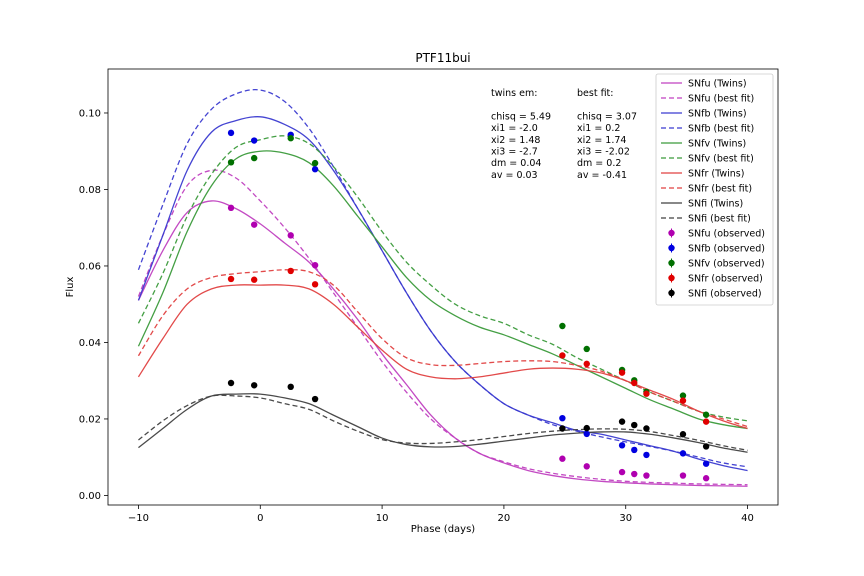 Image resolution: width=864 pixels, height=576 pixels. Describe the element at coordinates (717, 144) in the screenshot. I see `legend-entry: SNfv (Twins)` at that location.